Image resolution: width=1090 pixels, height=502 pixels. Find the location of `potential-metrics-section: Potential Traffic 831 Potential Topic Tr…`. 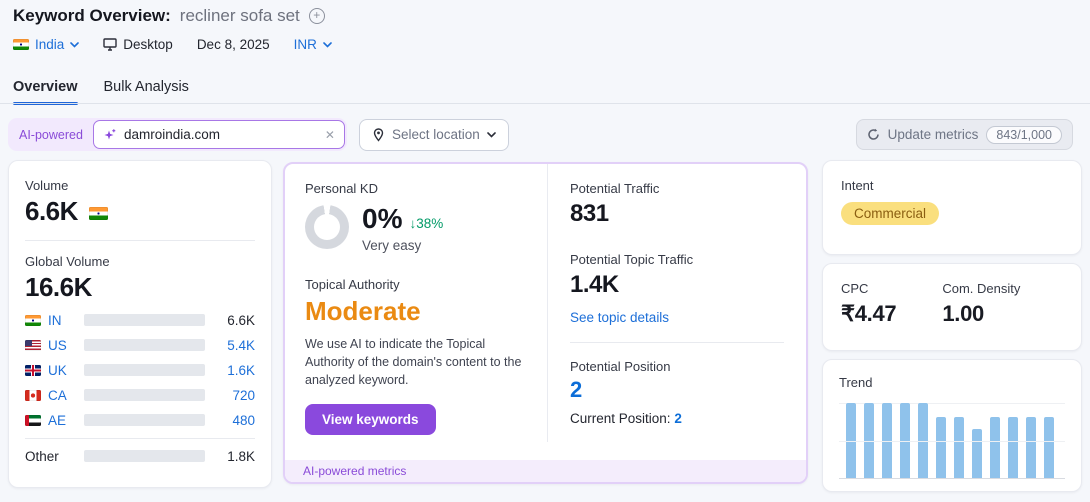

potential-metrics-section: Potential Traffic 831 Potential Topic Tr… is located at coordinates (676, 303).